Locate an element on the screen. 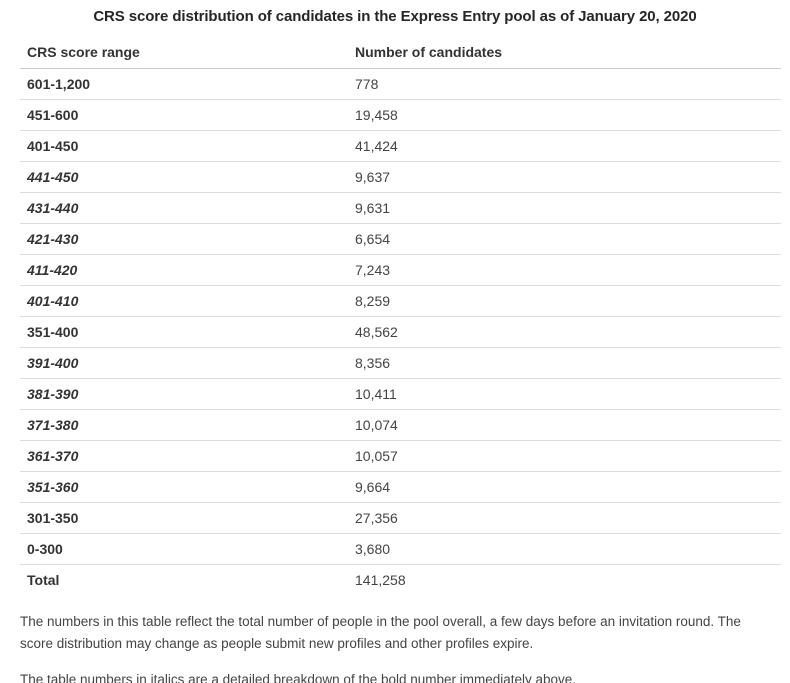 This screenshot has height=683, width=790. table-row: 401-410 8,259 is located at coordinates (400, 301).